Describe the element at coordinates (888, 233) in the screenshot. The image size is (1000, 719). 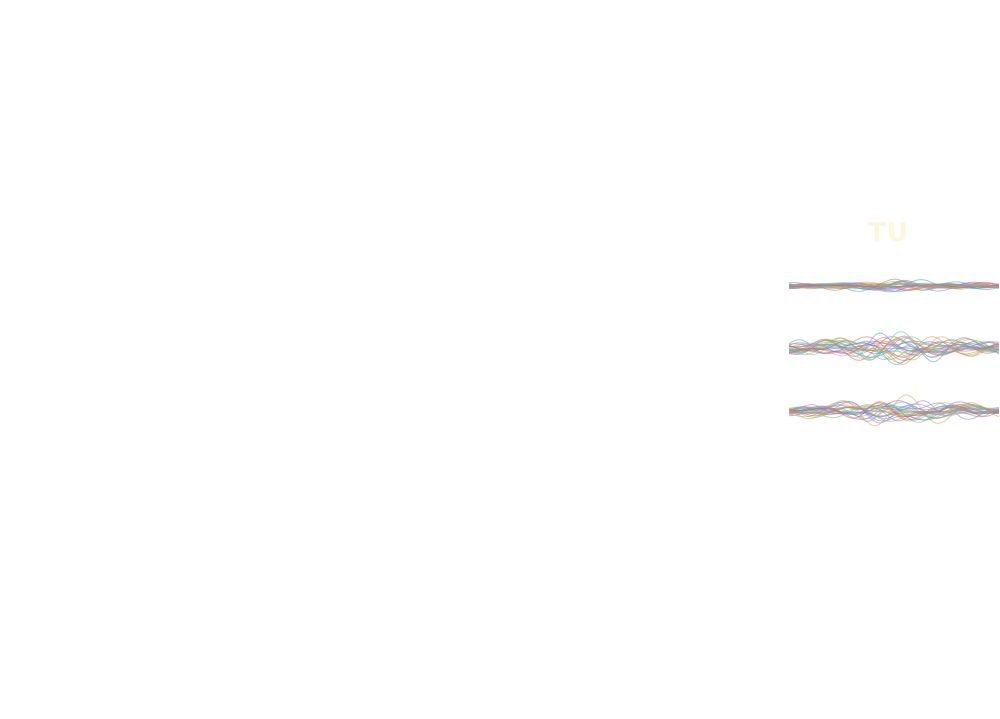
I see `faint-watermark-text: TU` at that location.